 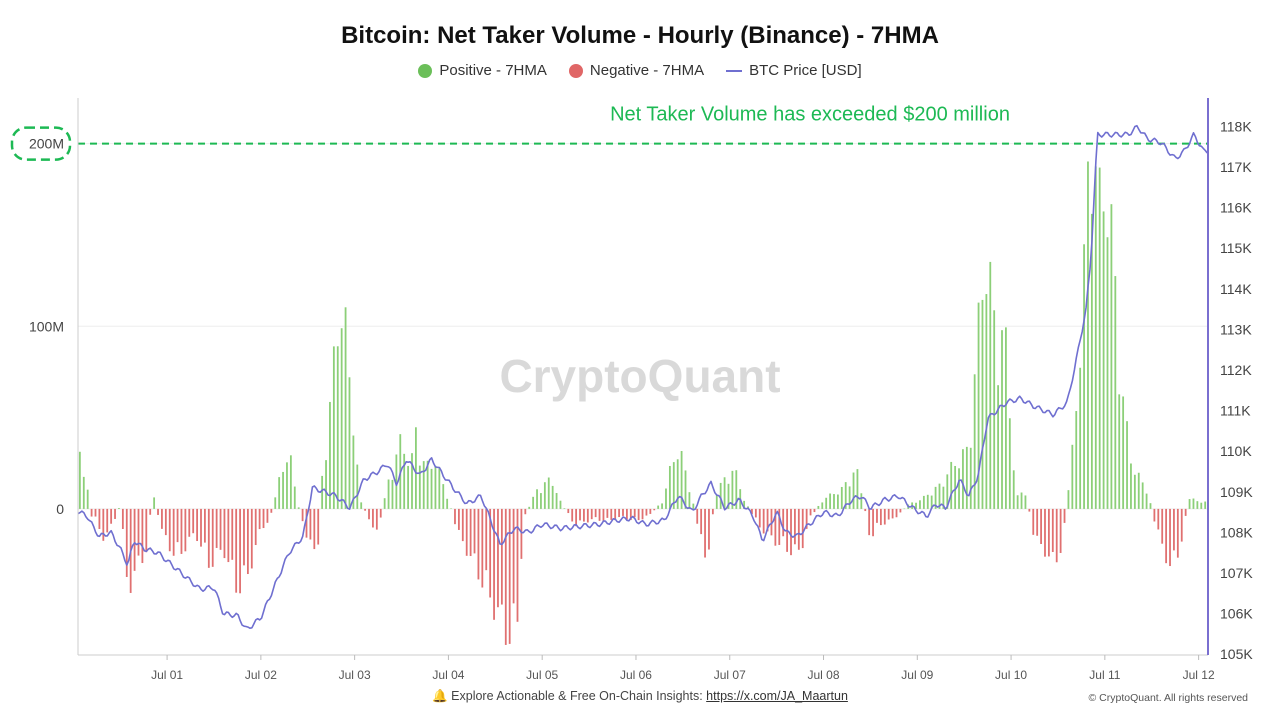 What do you see at coordinates (440, 696) in the screenshot?
I see `bell-icon: 🔔` at bounding box center [440, 696].